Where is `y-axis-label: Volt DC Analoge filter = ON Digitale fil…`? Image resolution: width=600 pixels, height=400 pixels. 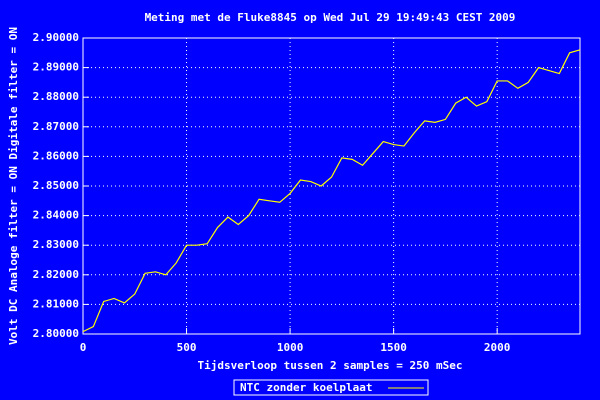 y-axis-label: Volt DC Analoge filter = ON Digitale fil… is located at coordinates (13, 186).